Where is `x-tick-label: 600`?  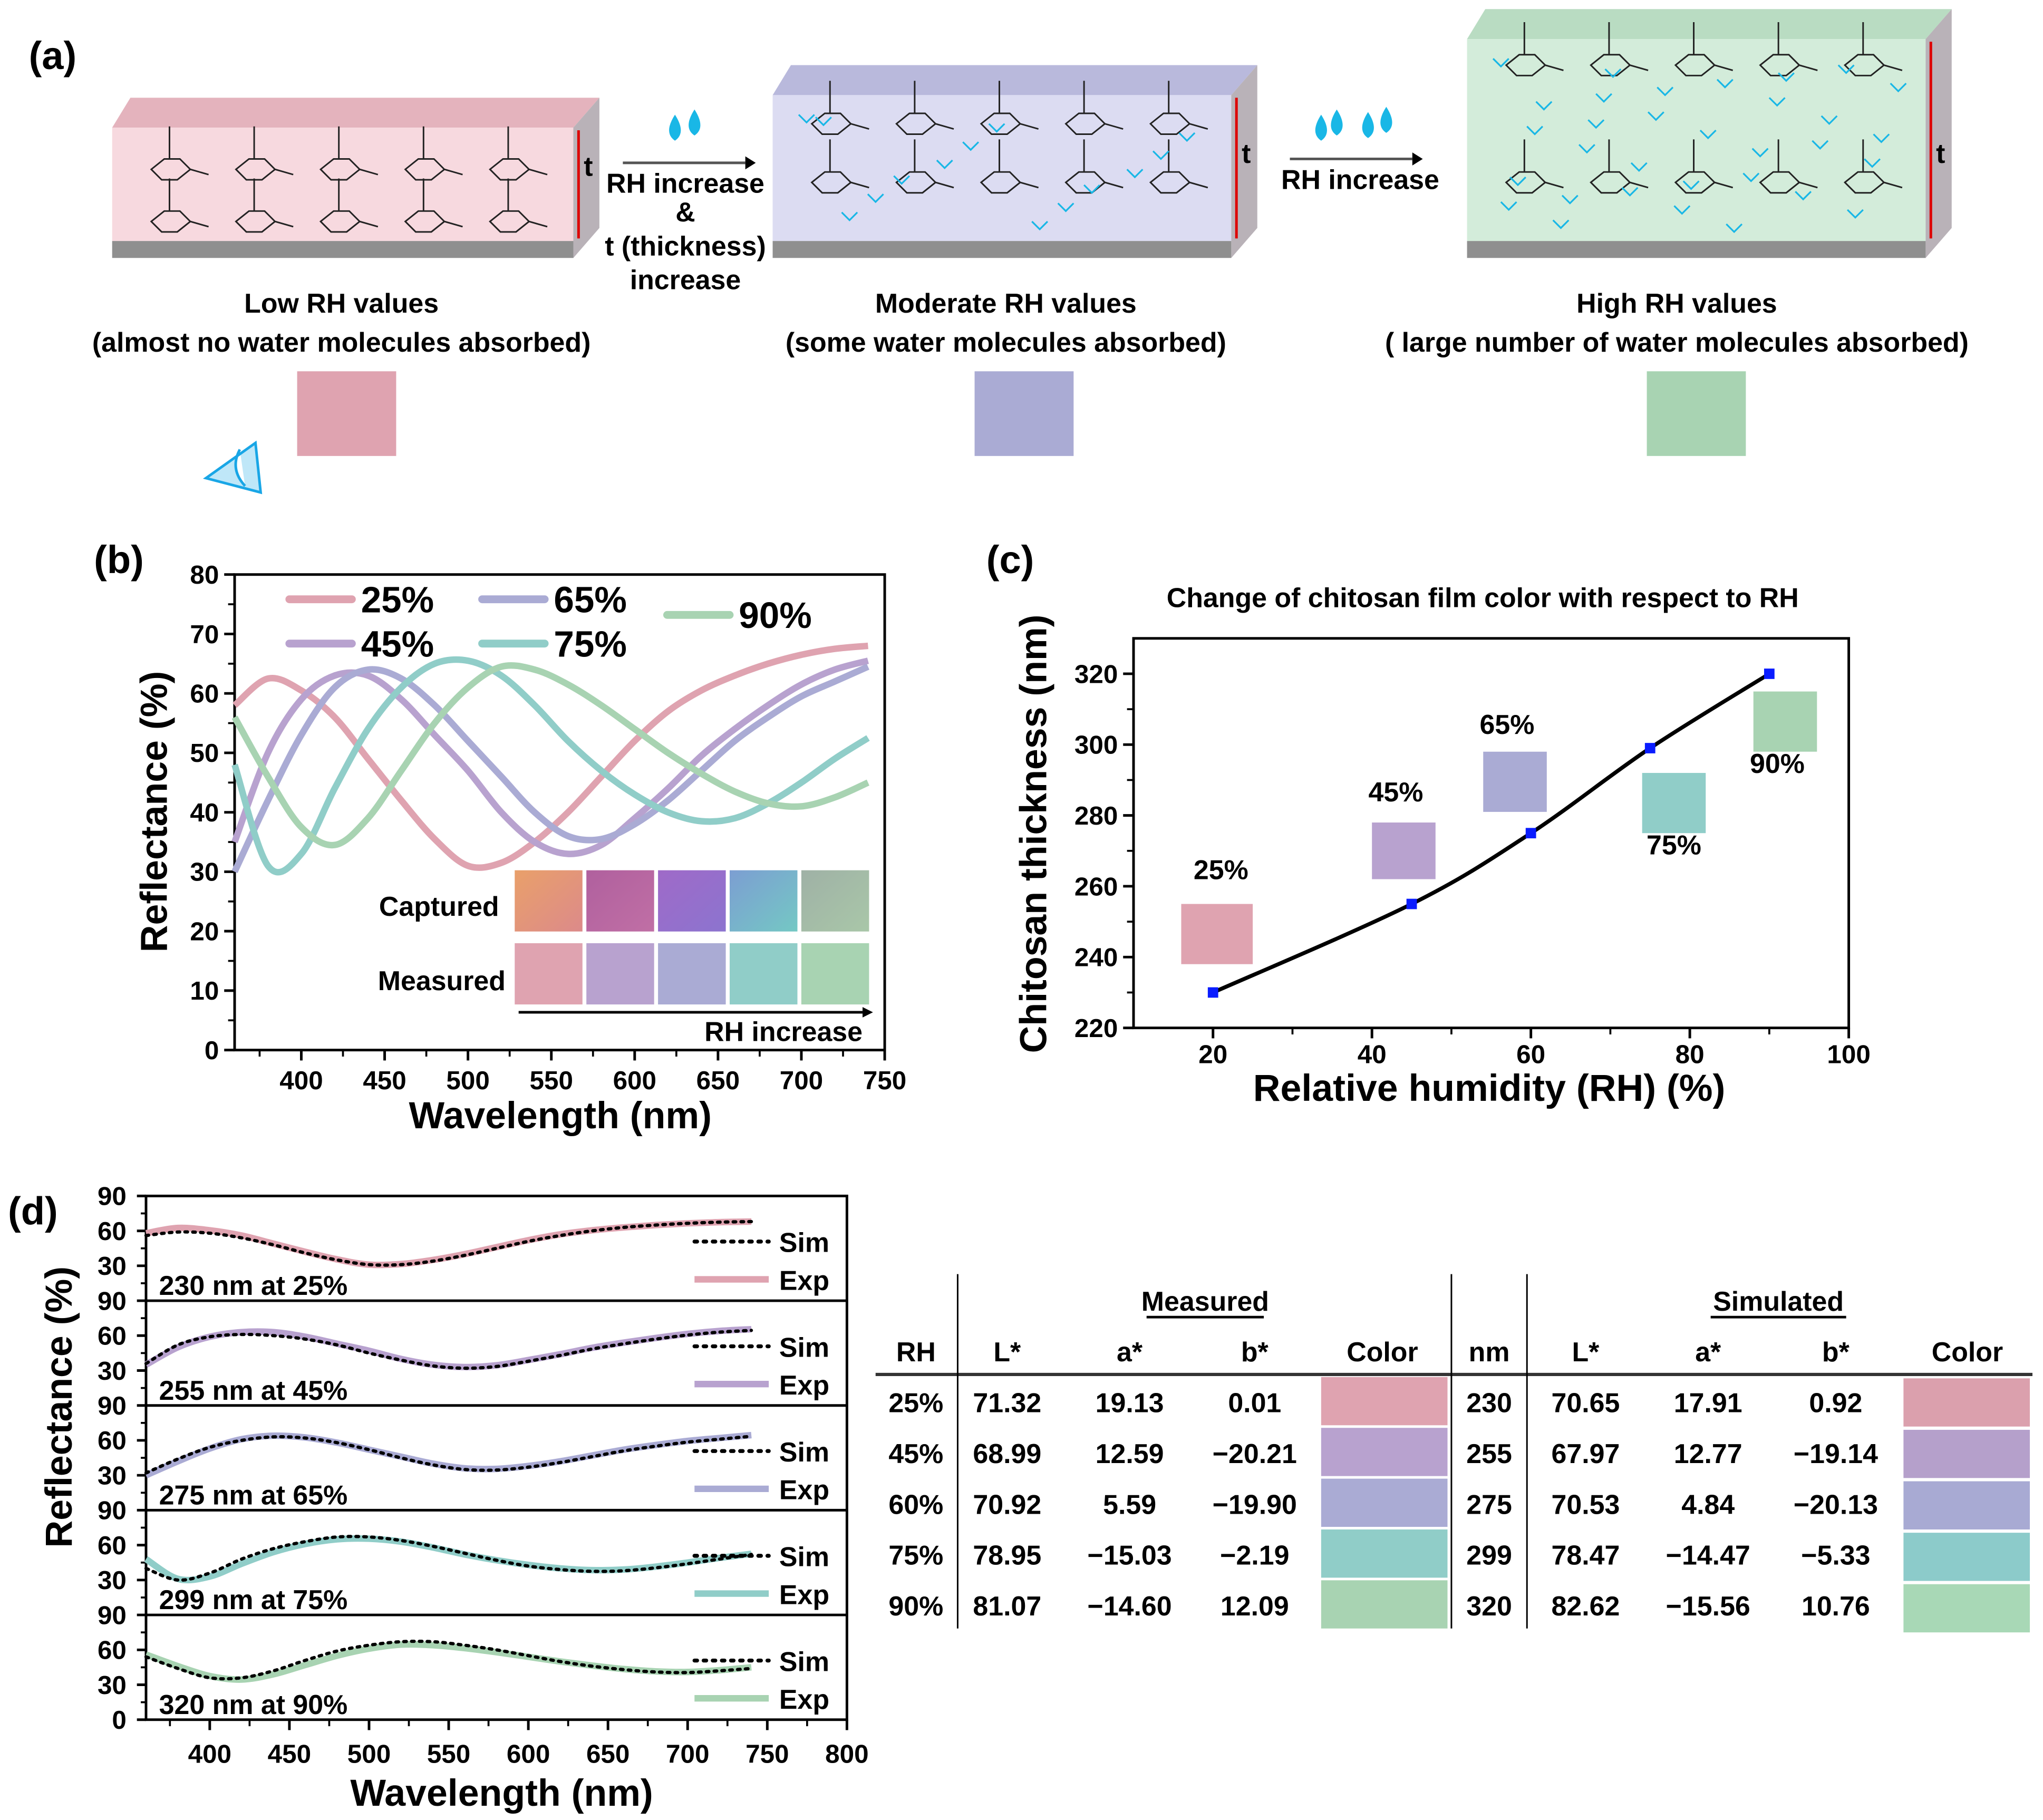
x-tick-label: 600 is located at coordinates (634, 1080).